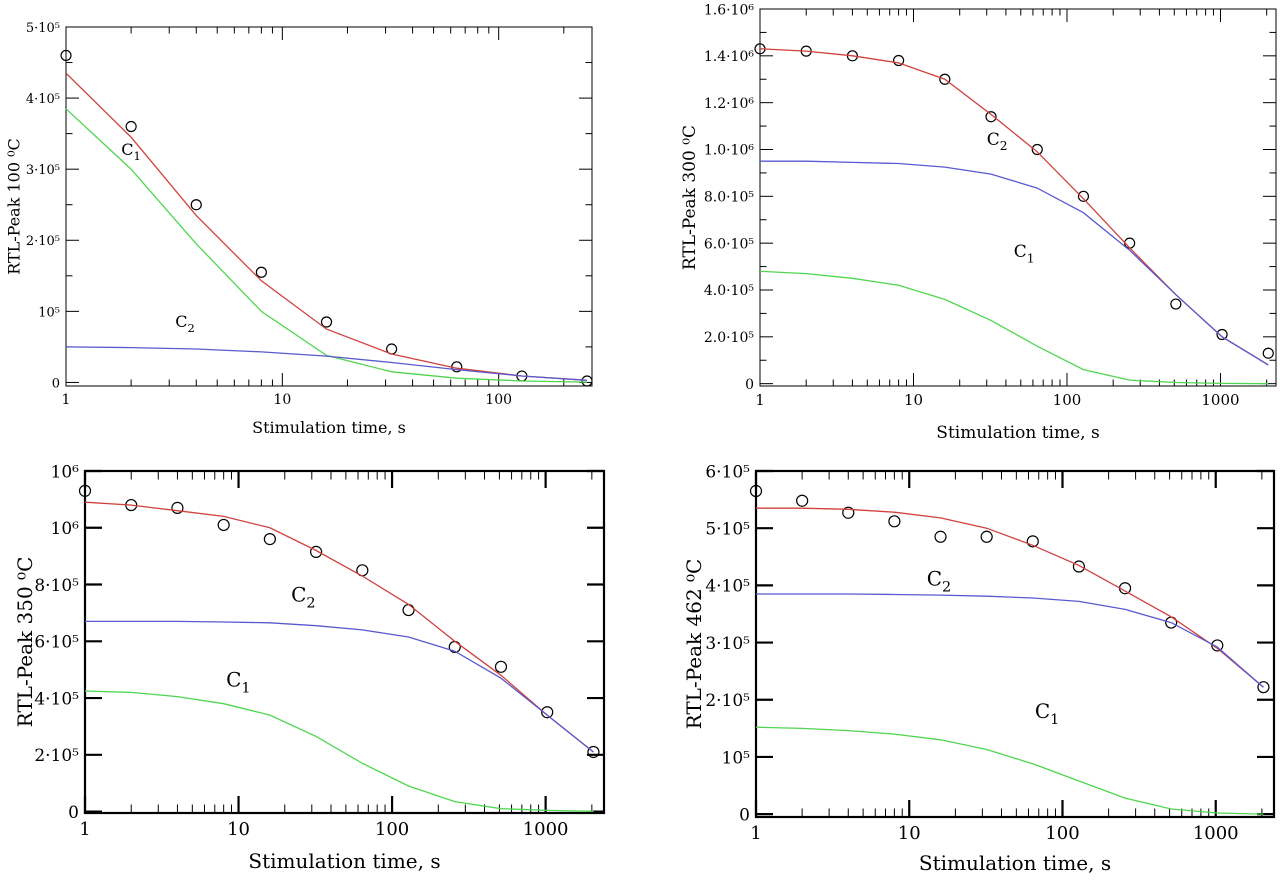  What do you see at coordinates (14, 206) in the screenshot?
I see `y-axis-label: RTL-Peak 100 ⁰C` at bounding box center [14, 206].